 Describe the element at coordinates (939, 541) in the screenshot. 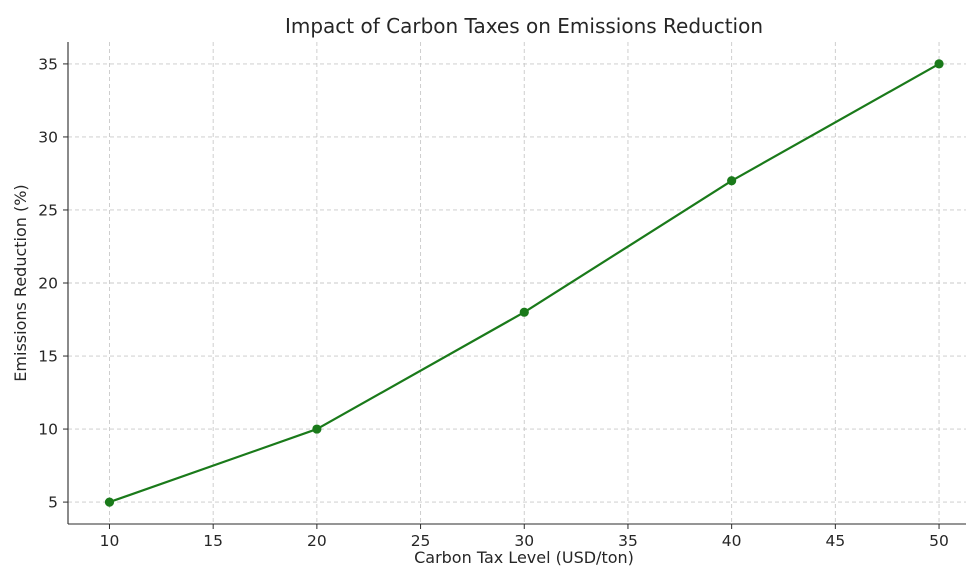

I see `x-tick-label: 50` at that location.